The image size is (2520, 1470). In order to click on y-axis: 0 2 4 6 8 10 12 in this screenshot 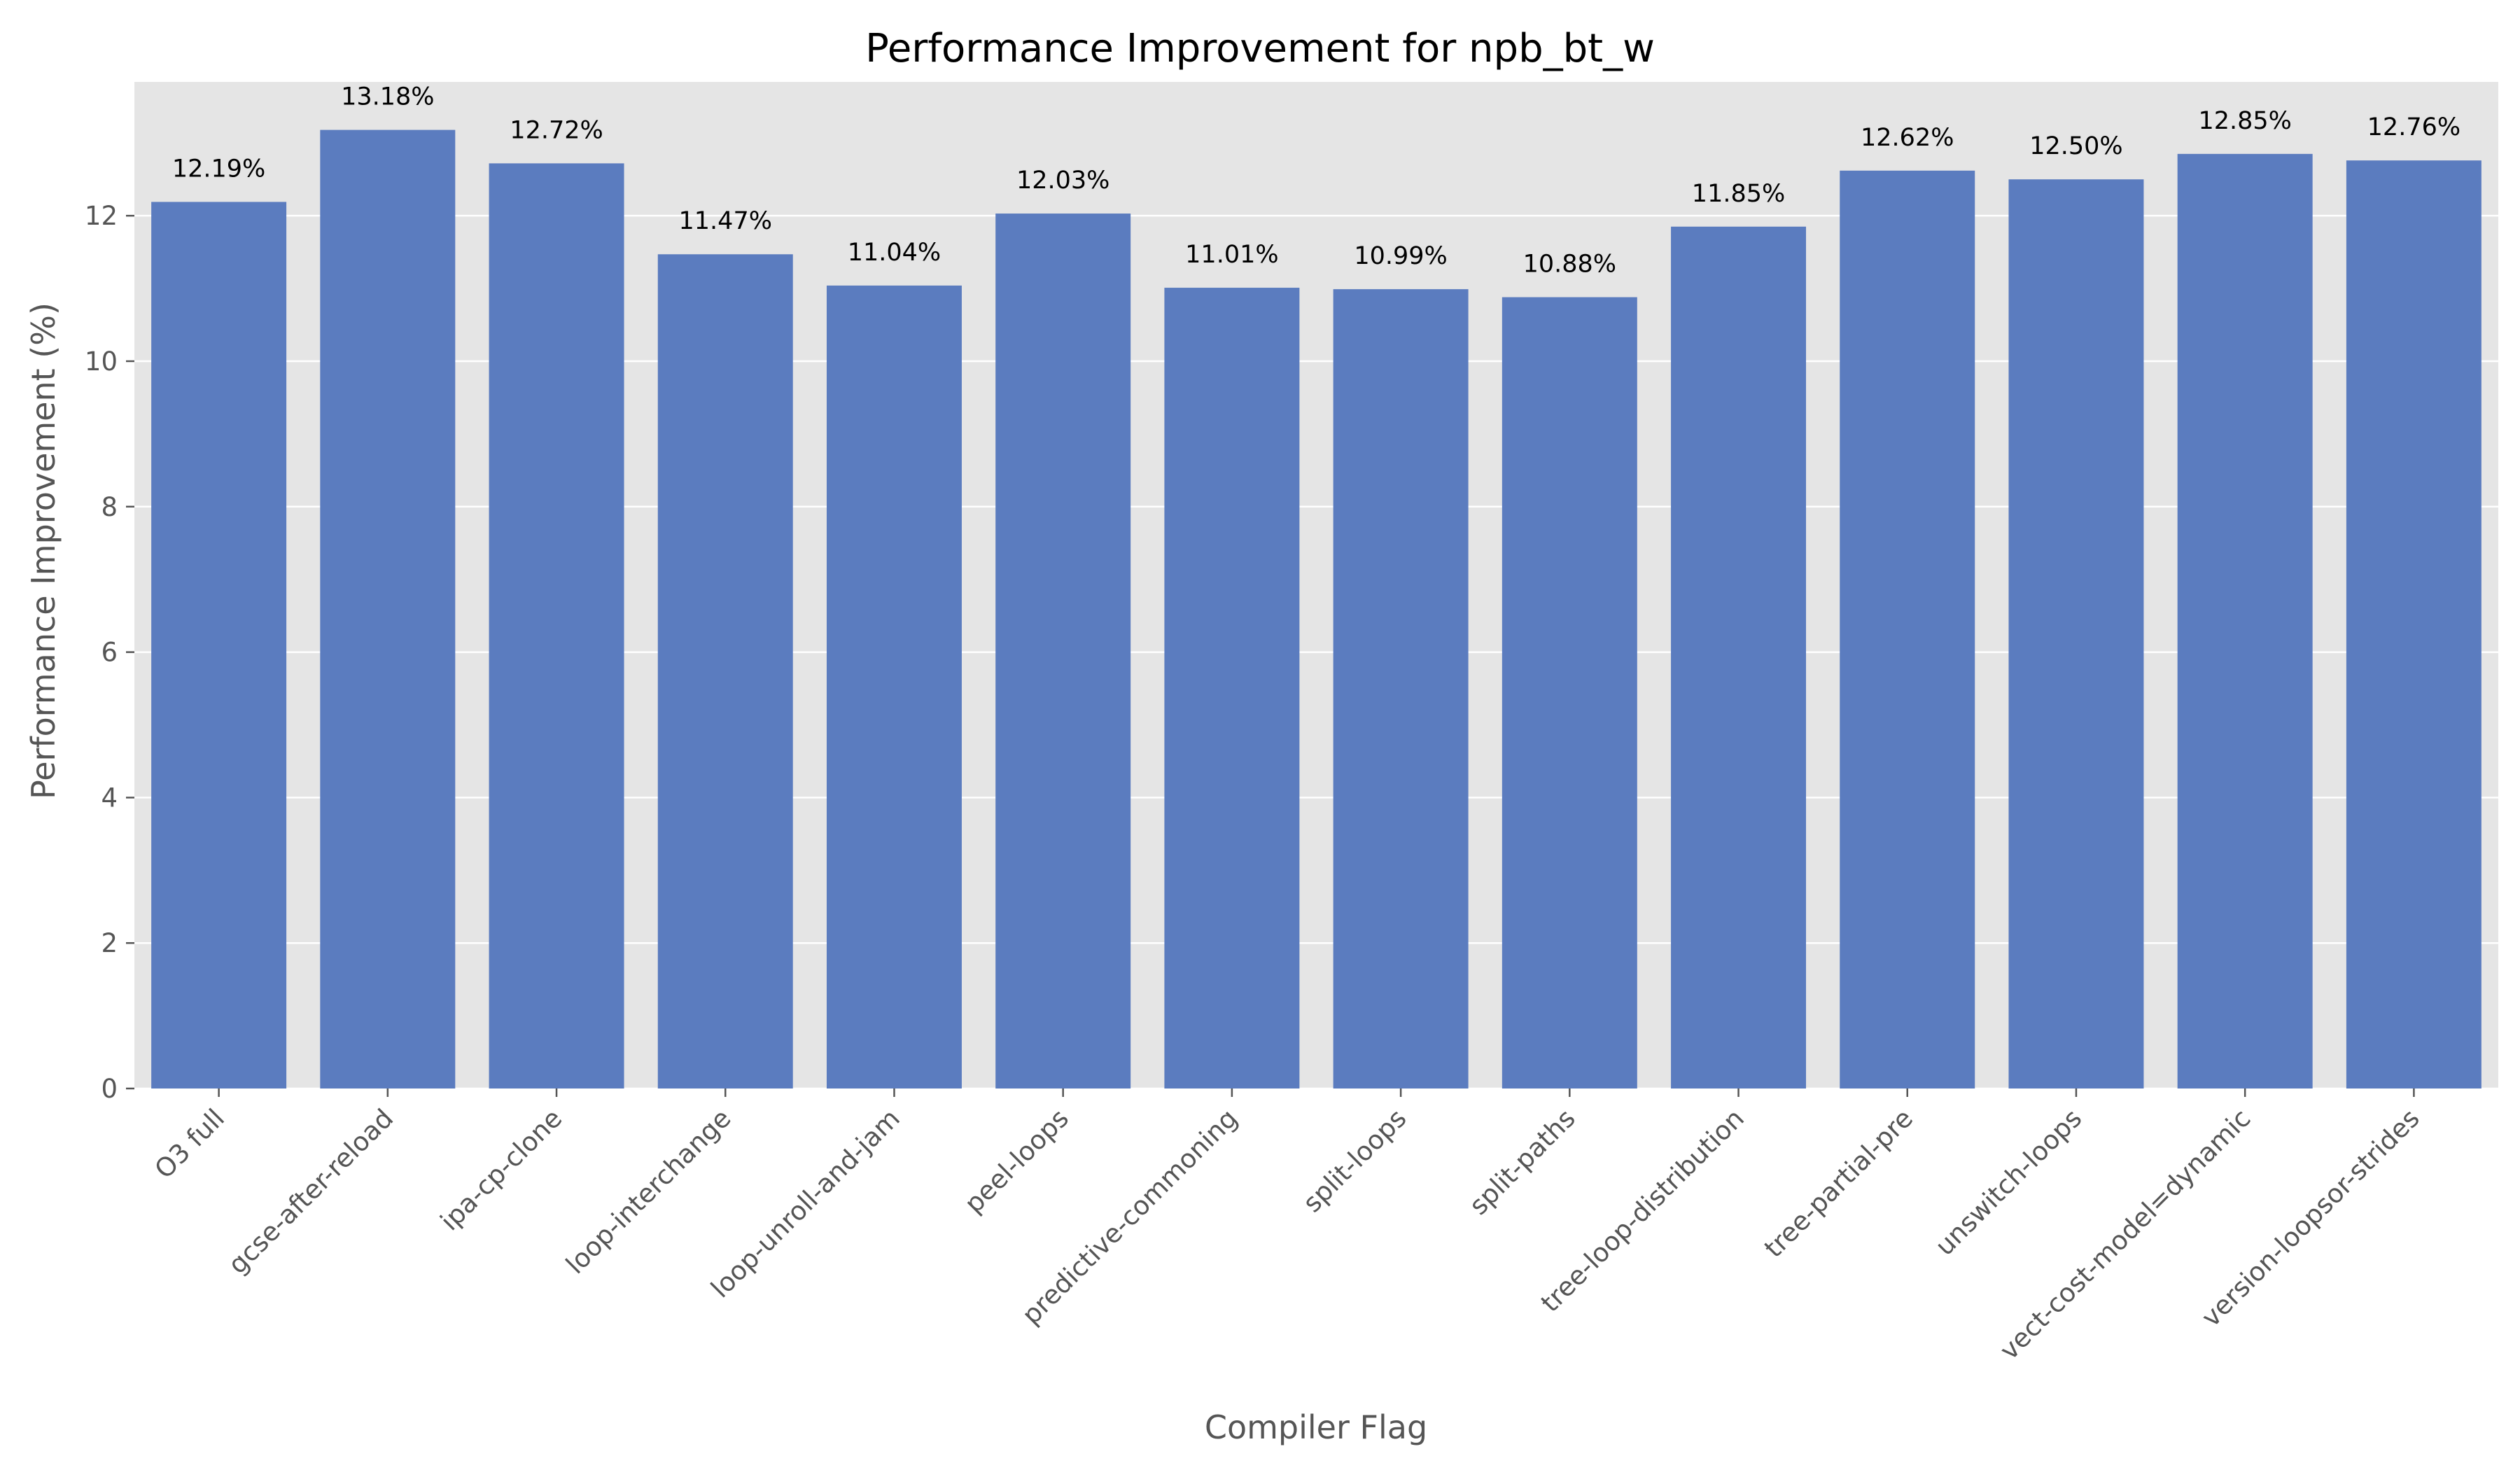, I will do `click(109, 652)`.